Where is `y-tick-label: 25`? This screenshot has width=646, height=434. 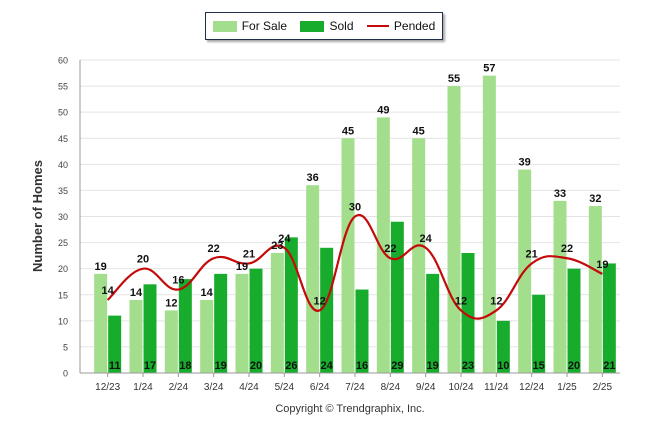 y-tick-label: 25 is located at coordinates (63, 243).